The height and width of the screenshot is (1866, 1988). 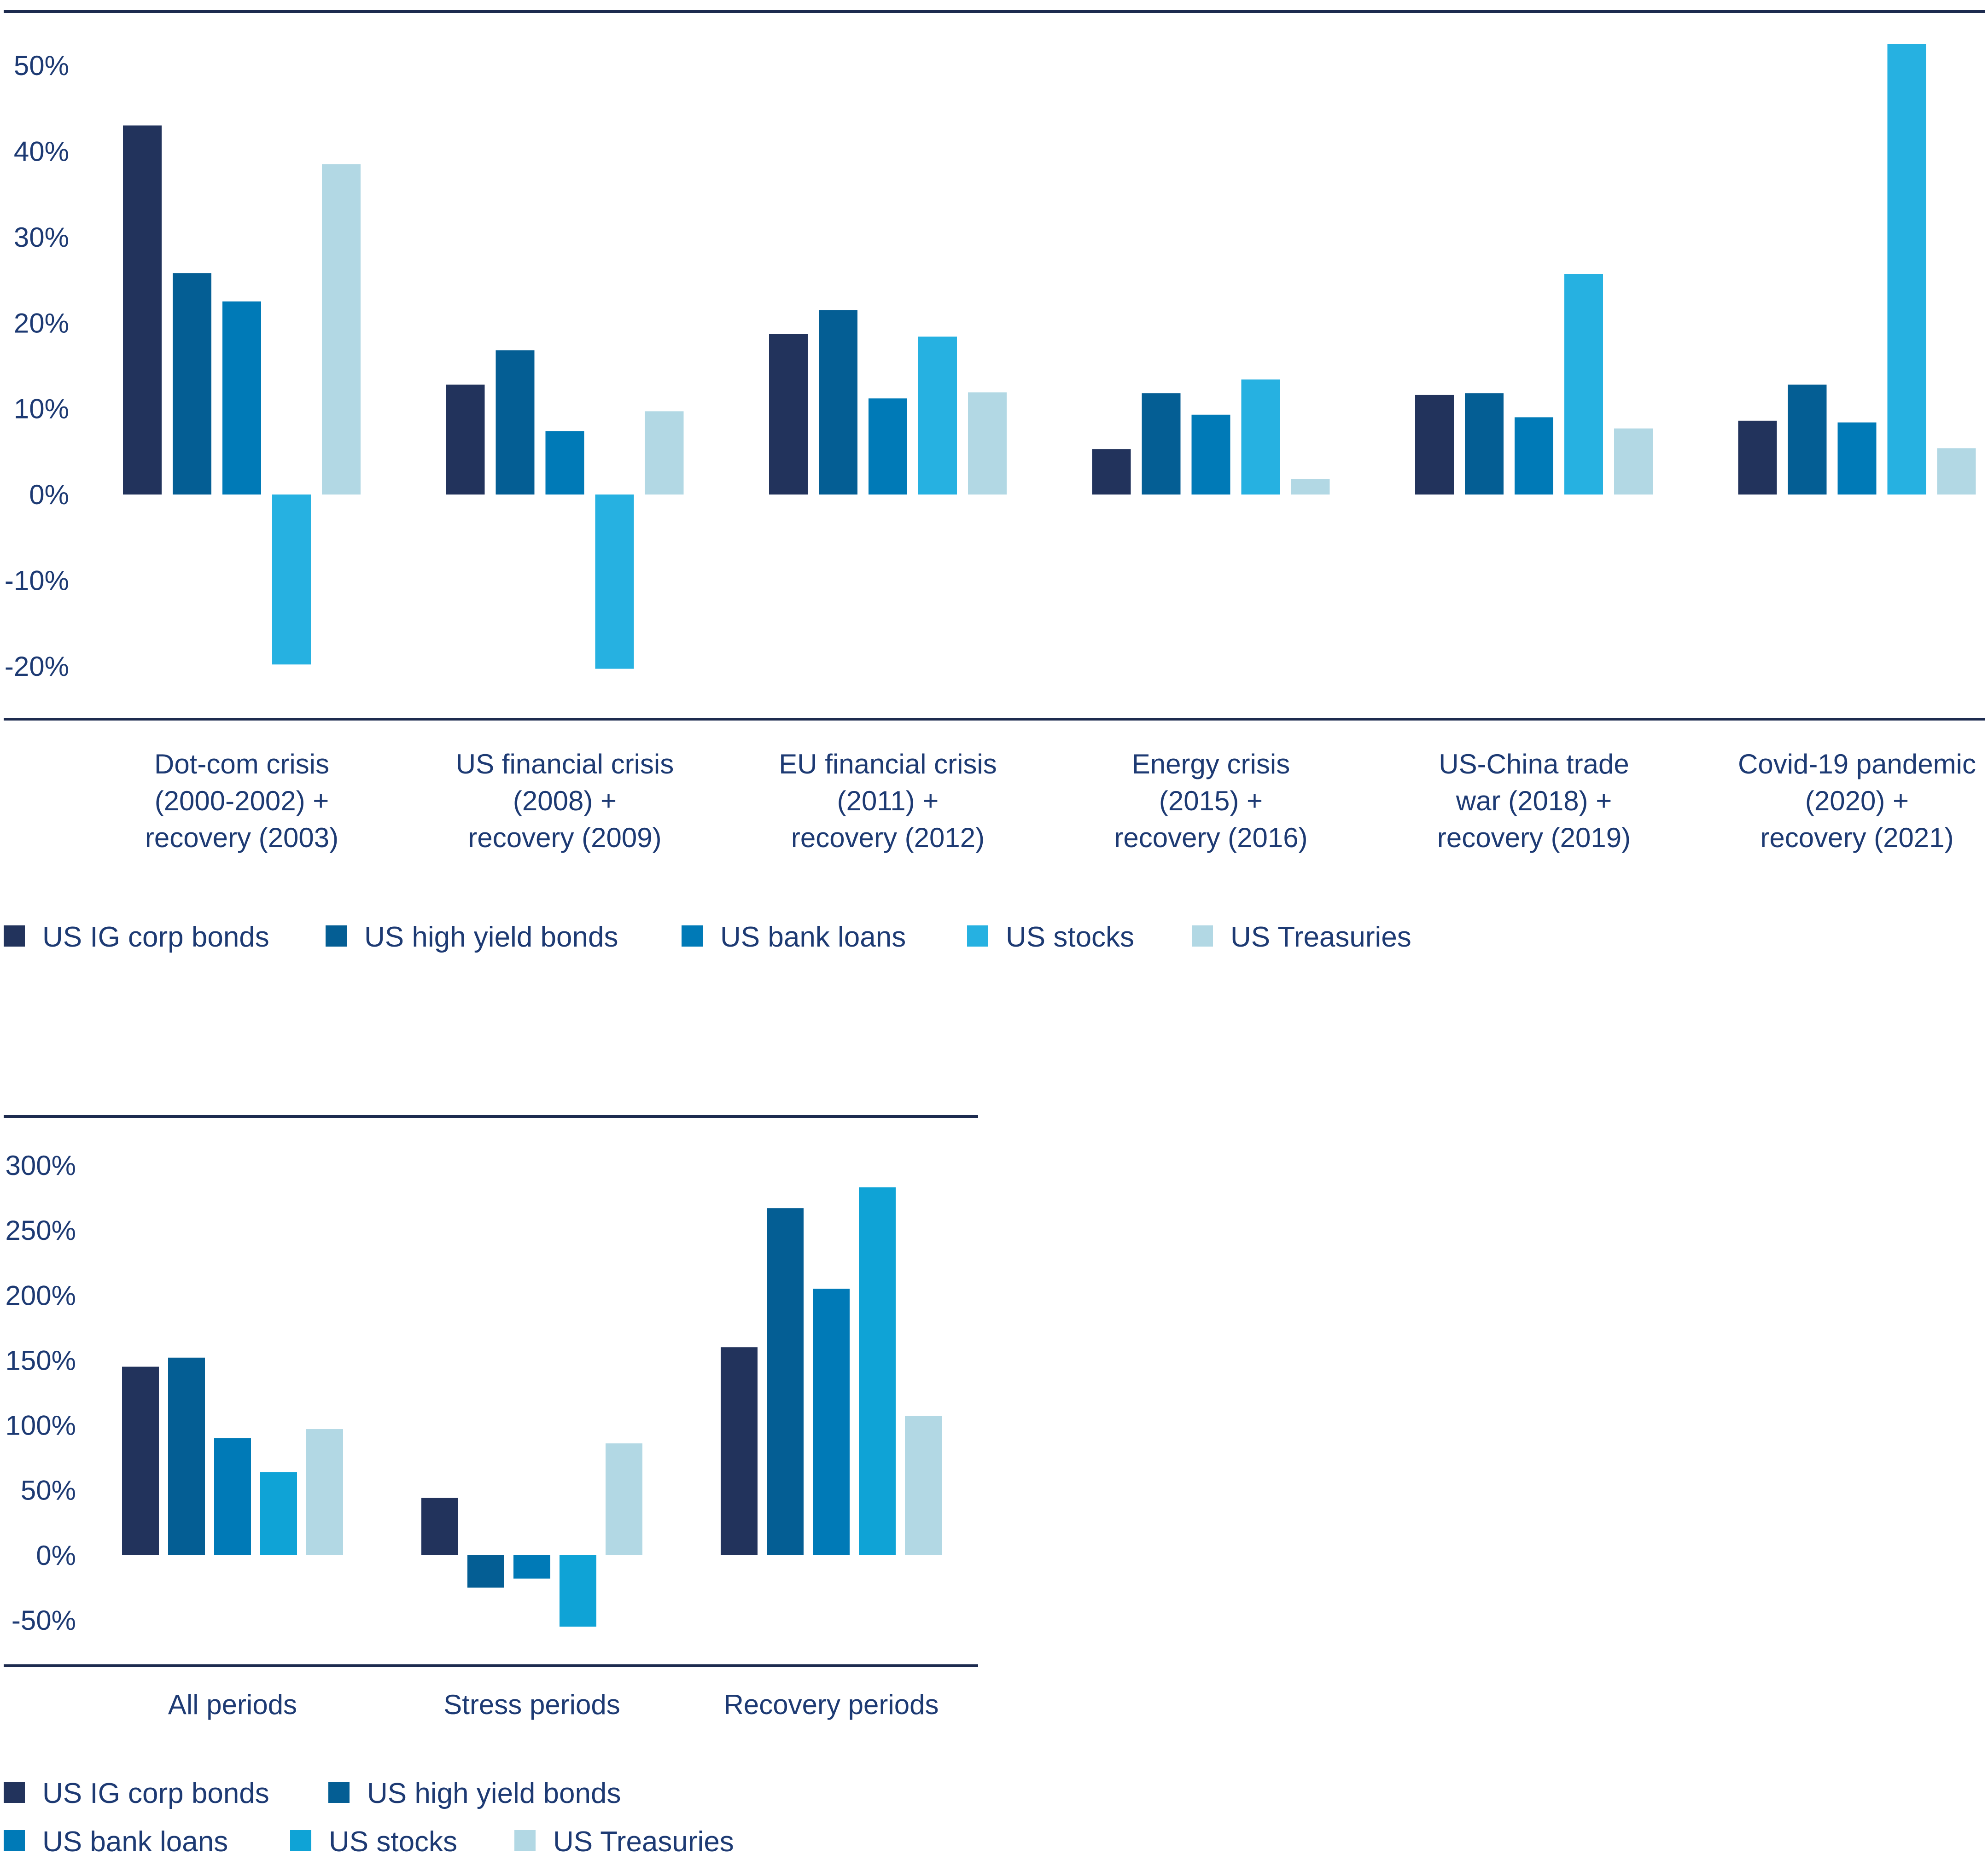 I want to click on top-category-label: war (2018) +, so click(x=1534, y=800).